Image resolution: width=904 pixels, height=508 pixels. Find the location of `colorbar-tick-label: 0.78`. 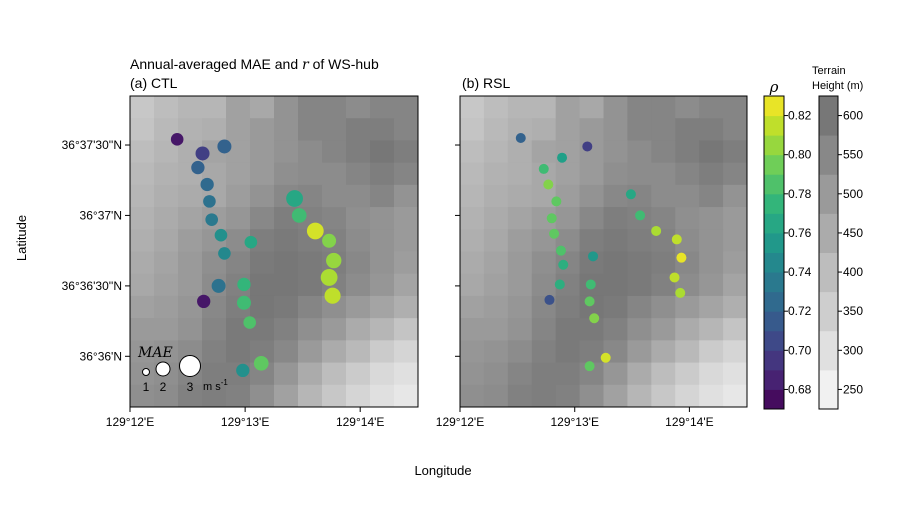

colorbar-tick-label: 0.78 is located at coordinates (800, 194).